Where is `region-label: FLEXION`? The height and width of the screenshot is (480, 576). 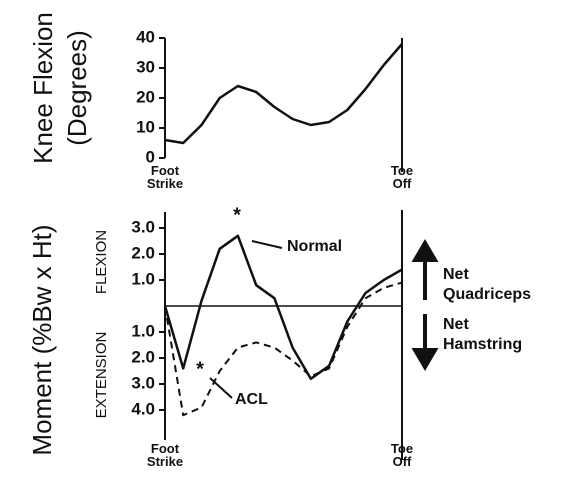 region-label: FLEXION is located at coordinates (101, 262).